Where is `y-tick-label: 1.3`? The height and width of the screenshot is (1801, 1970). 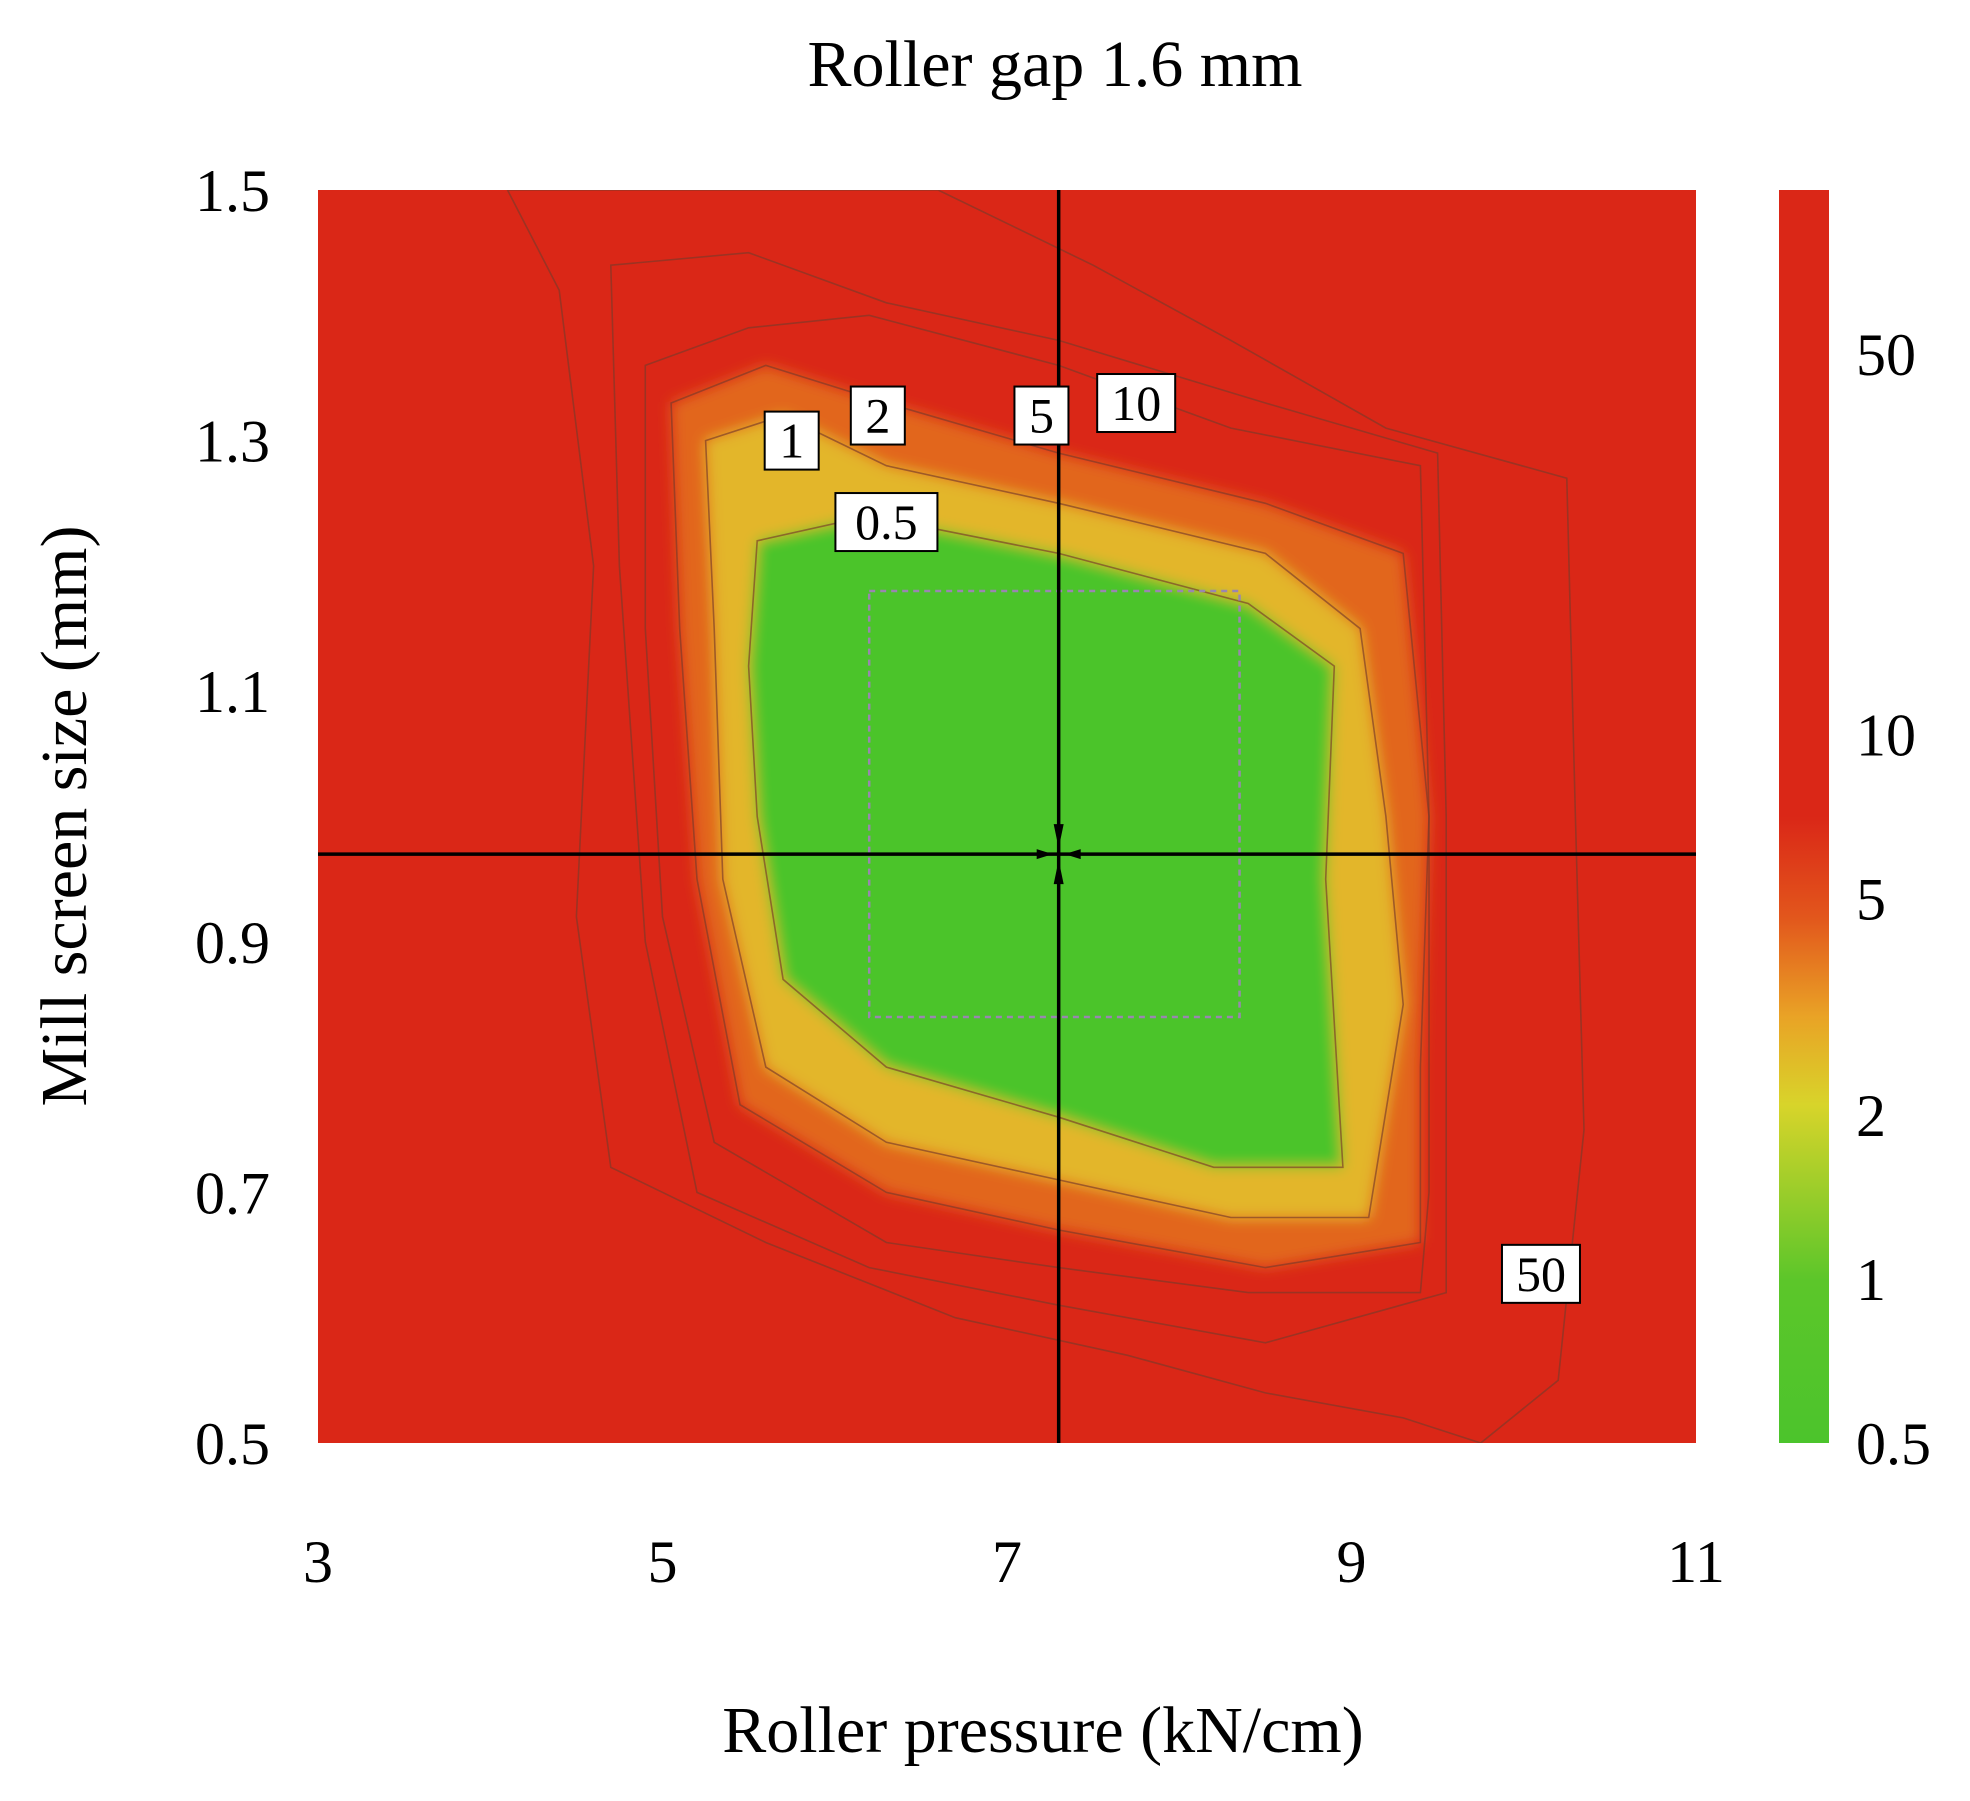
y-tick-label: 1.3 is located at coordinates (232, 442).